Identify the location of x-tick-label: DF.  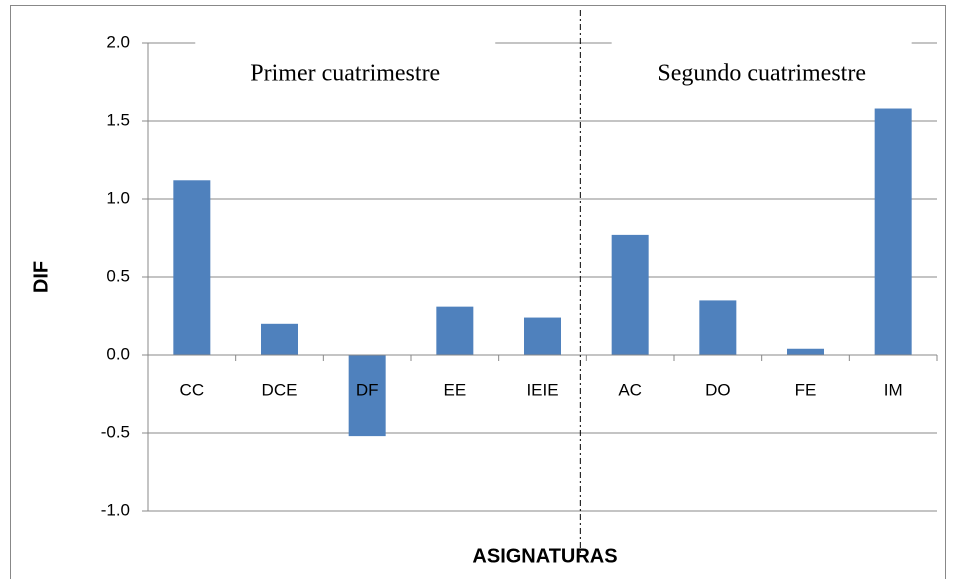
(367, 389).